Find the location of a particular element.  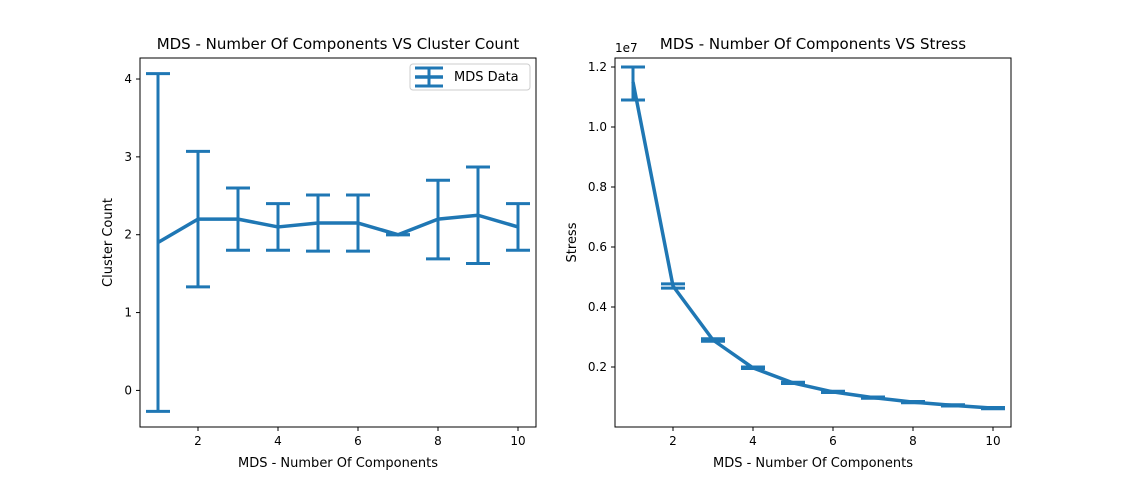

stress-y-tick-label: 1.2 is located at coordinates (597, 67).